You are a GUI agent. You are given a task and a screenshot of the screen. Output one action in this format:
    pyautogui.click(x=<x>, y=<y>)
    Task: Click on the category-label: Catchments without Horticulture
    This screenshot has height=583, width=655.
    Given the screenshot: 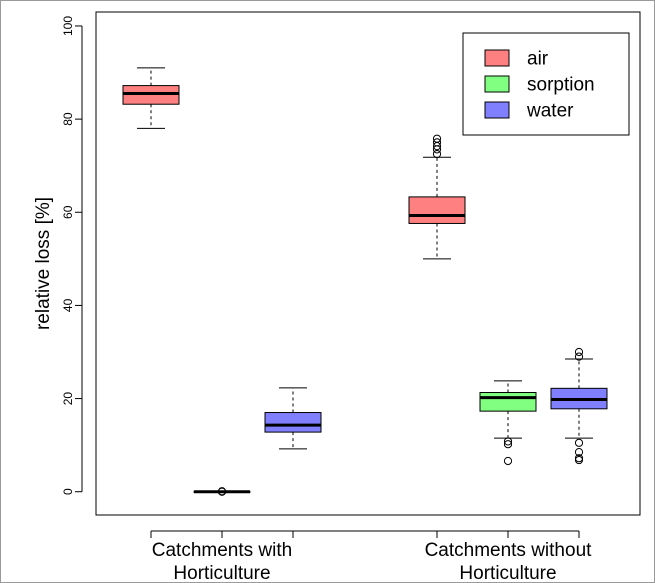 What is the action you would take?
    pyautogui.click(x=509, y=561)
    